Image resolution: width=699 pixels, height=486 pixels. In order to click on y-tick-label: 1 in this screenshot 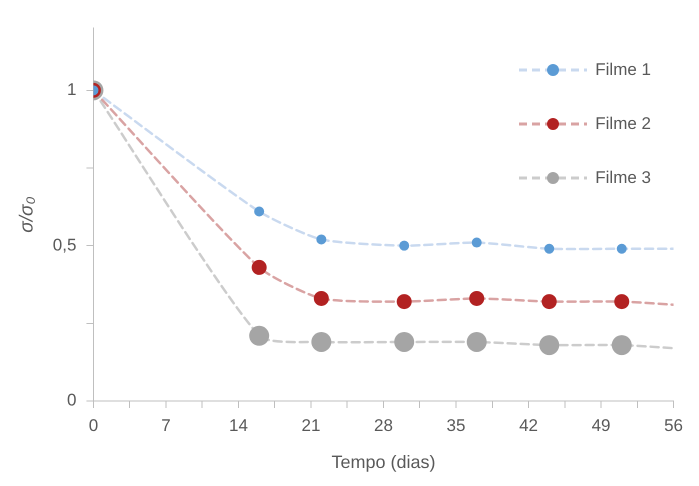, I will do `click(71, 90)`.